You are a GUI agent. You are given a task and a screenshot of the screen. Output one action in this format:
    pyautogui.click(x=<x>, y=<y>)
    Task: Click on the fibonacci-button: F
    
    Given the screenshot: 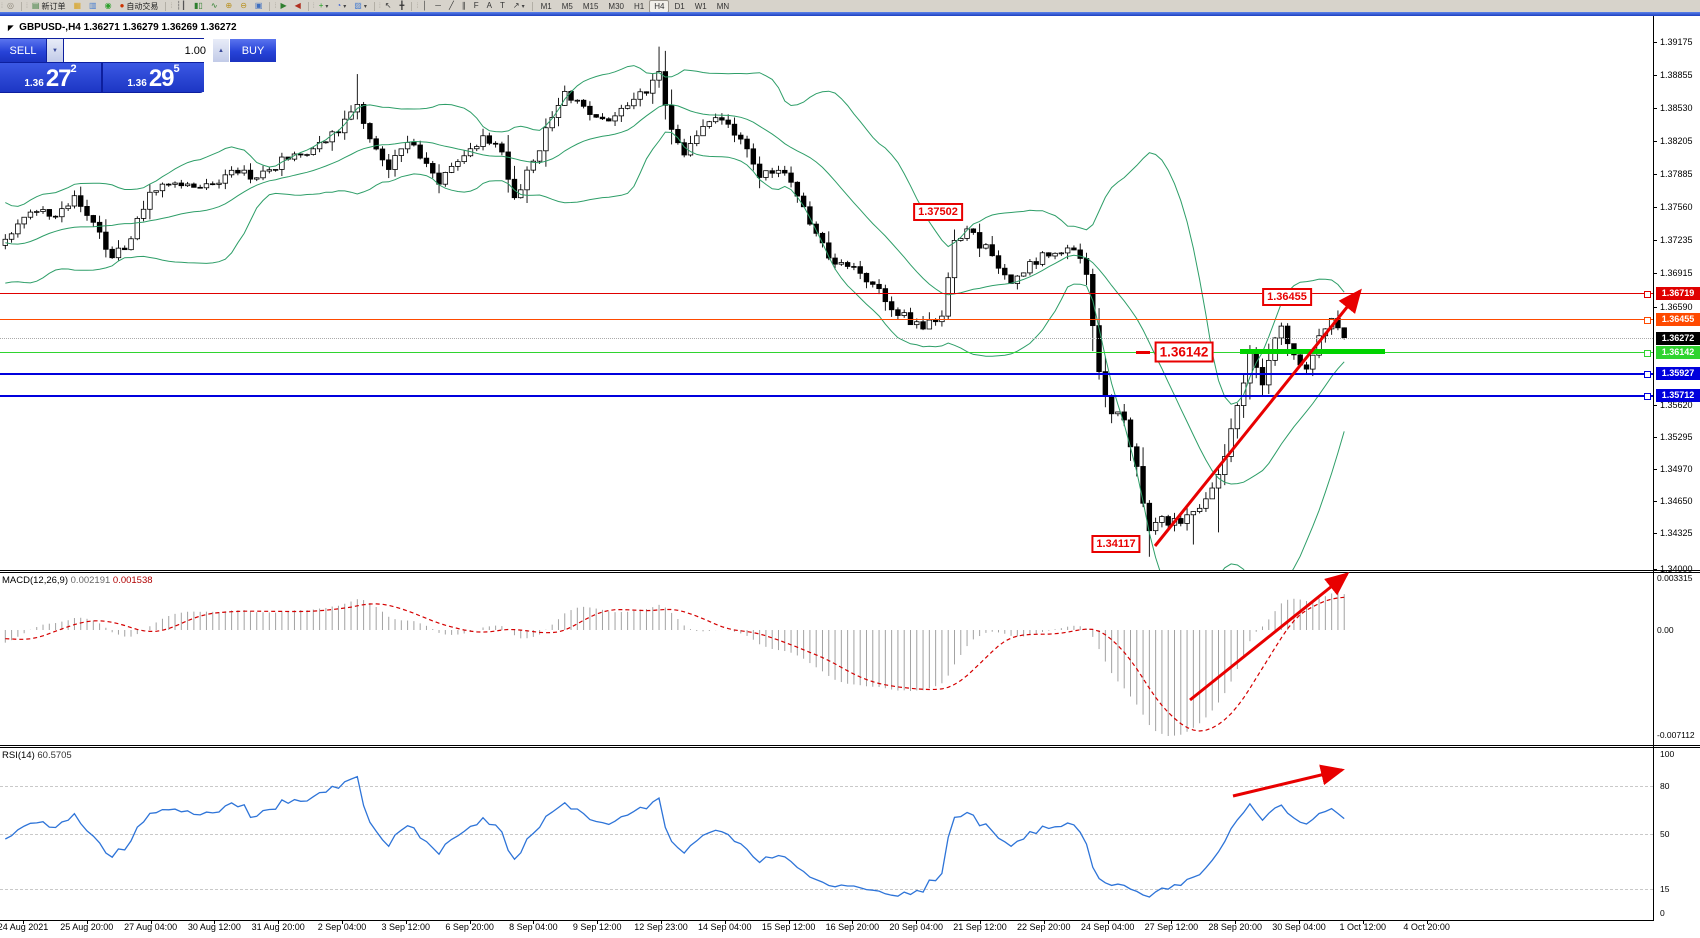 What is the action you would take?
    pyautogui.click(x=476, y=6)
    